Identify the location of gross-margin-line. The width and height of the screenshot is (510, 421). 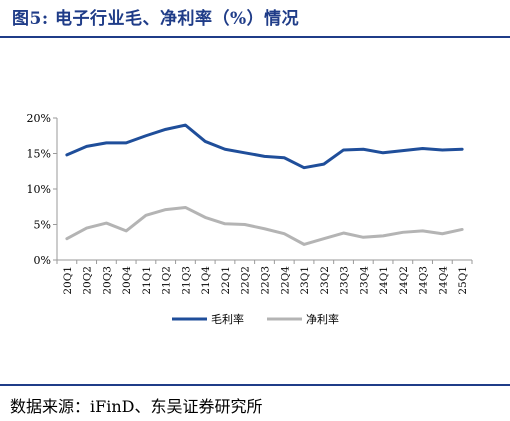
(264, 146).